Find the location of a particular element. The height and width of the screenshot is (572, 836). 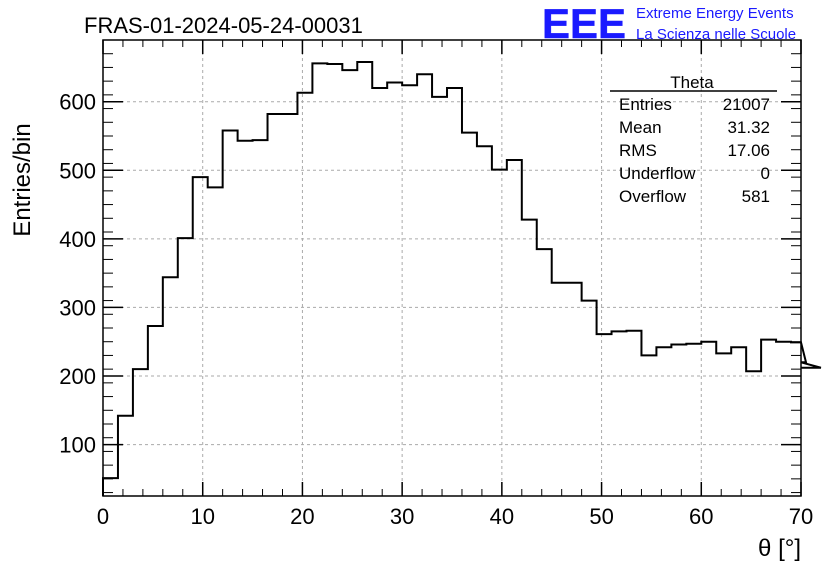

stats-value: 21007 is located at coordinates (746, 104).